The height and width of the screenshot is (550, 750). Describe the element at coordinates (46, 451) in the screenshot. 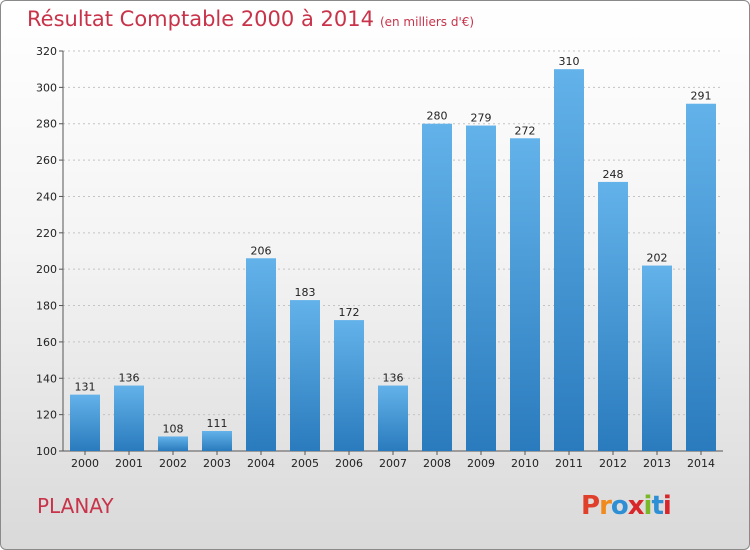

I see `y-tick-label: 100` at that location.